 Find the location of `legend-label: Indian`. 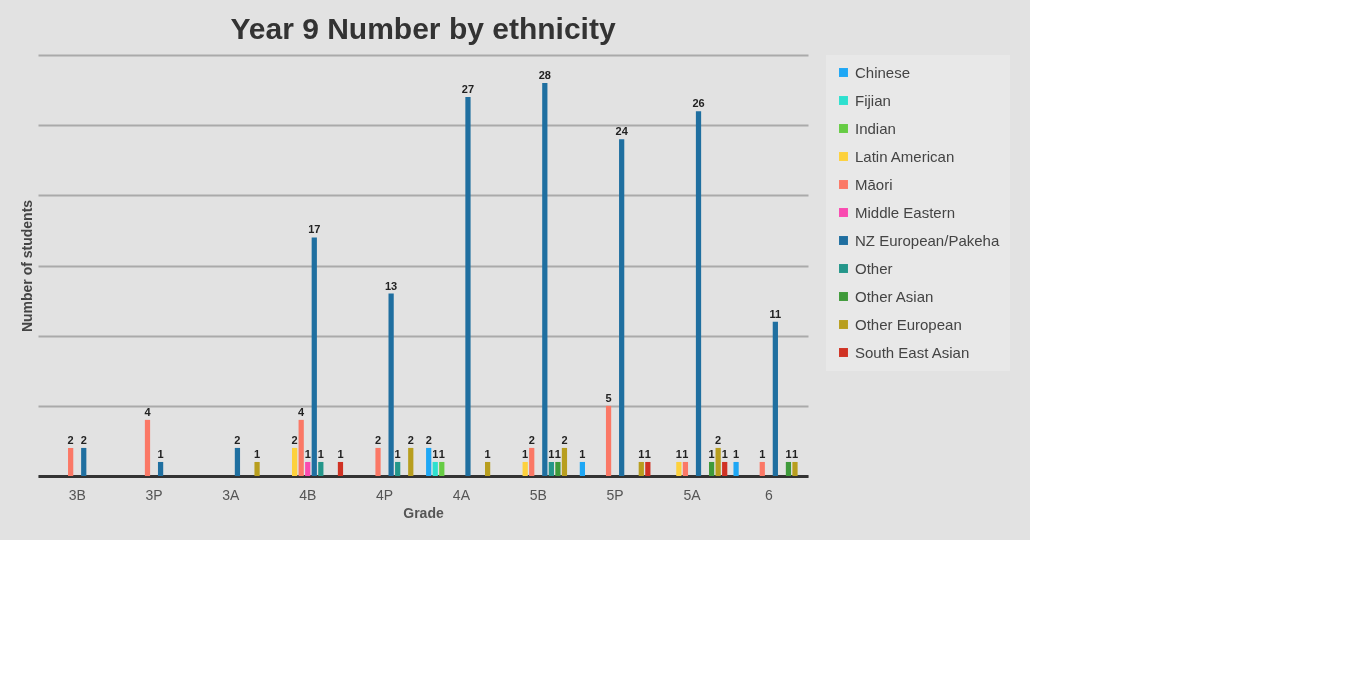

legend-label: Indian is located at coordinates (875, 128).